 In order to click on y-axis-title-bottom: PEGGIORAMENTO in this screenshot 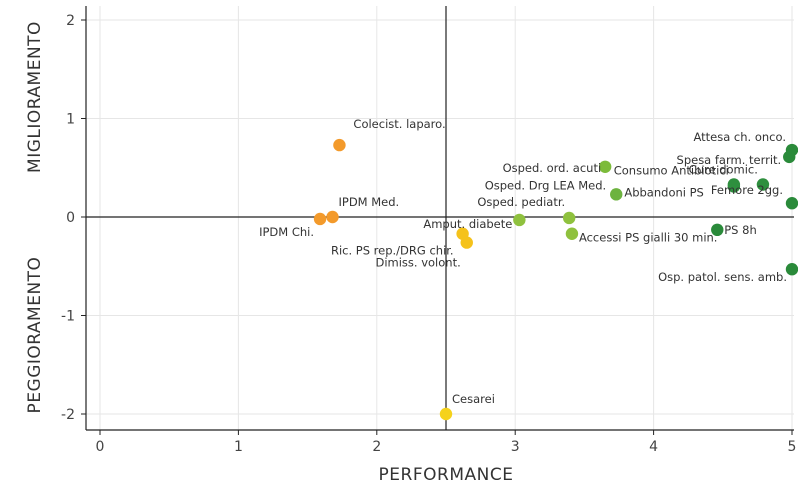, I will do `click(35, 335)`.